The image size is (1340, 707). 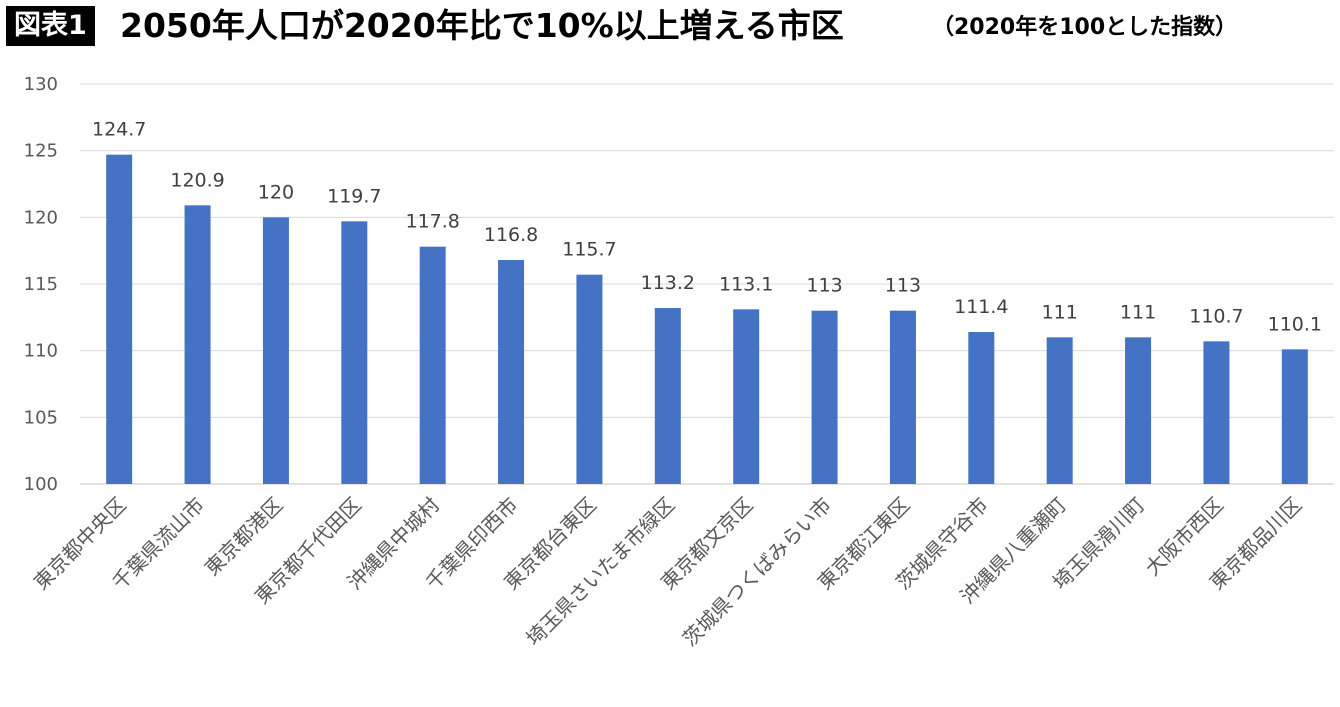 I want to click on y-tick-label: 110, so click(x=41, y=351).